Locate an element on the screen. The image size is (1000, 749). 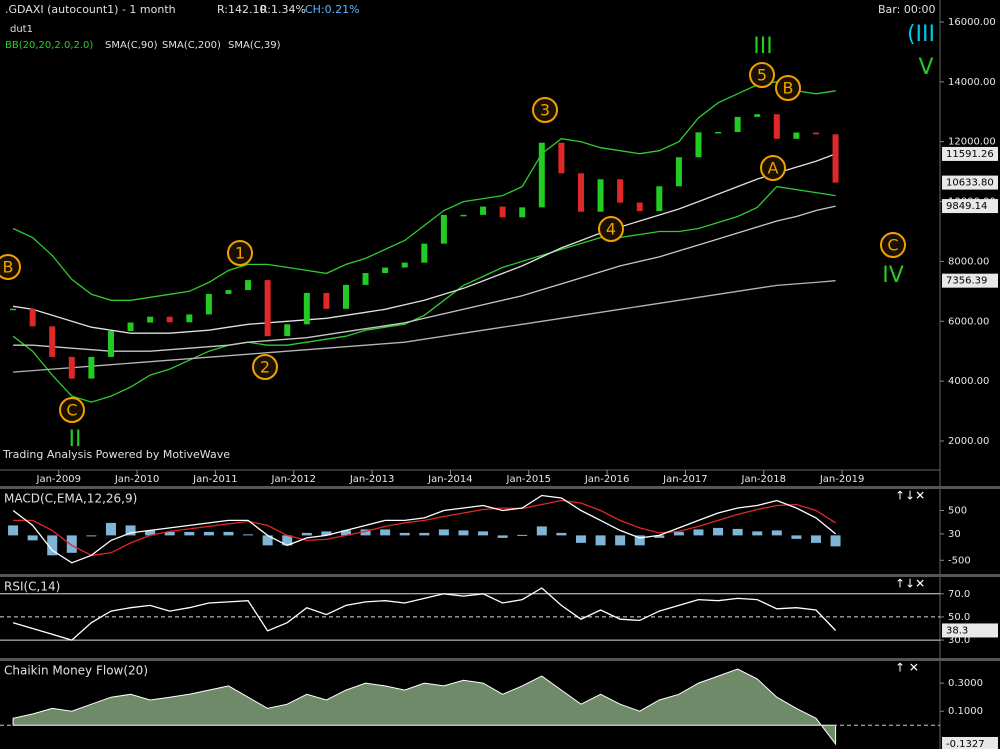
y-tick-label: 70.0 is located at coordinates (959, 594).